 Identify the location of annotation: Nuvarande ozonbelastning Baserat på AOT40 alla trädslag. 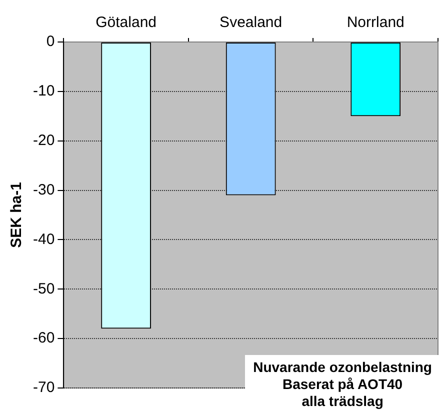
(342, 383).